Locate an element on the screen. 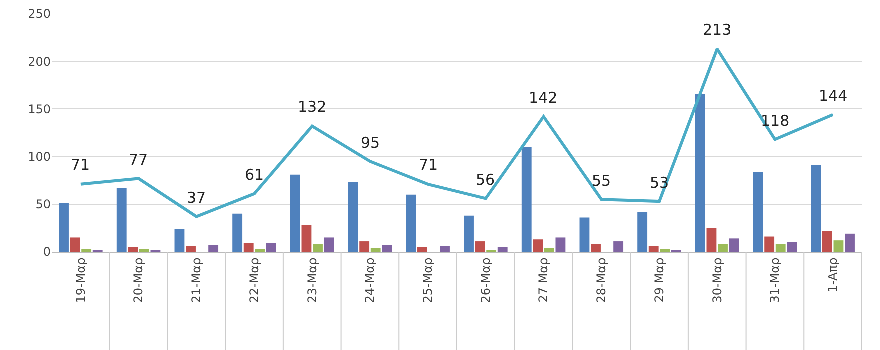  data-label: 95 is located at coordinates (370, 143).